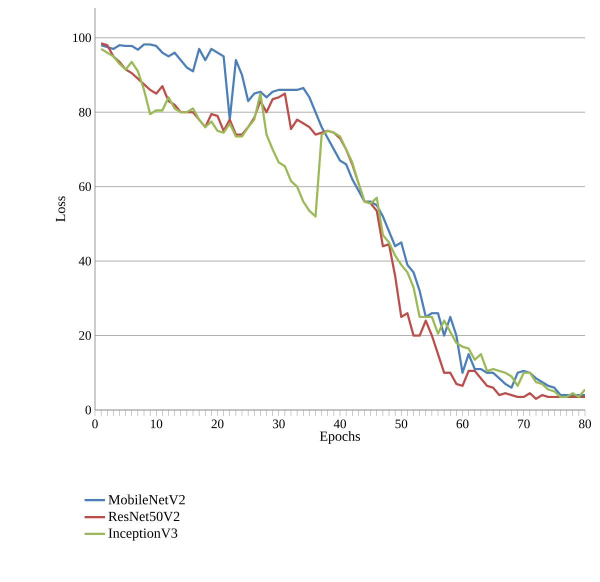 The image size is (600, 582). I want to click on x-tick-label: 10, so click(156, 424).